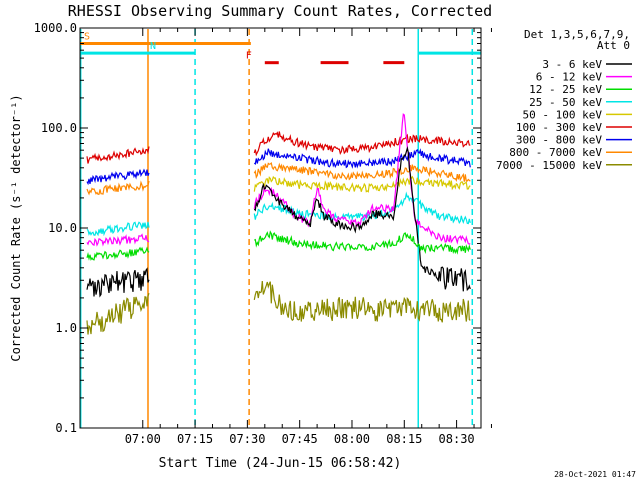 This screenshot has width=640, height=480. I want to click on legend-label: 800 - 7000 keV, so click(555, 152).